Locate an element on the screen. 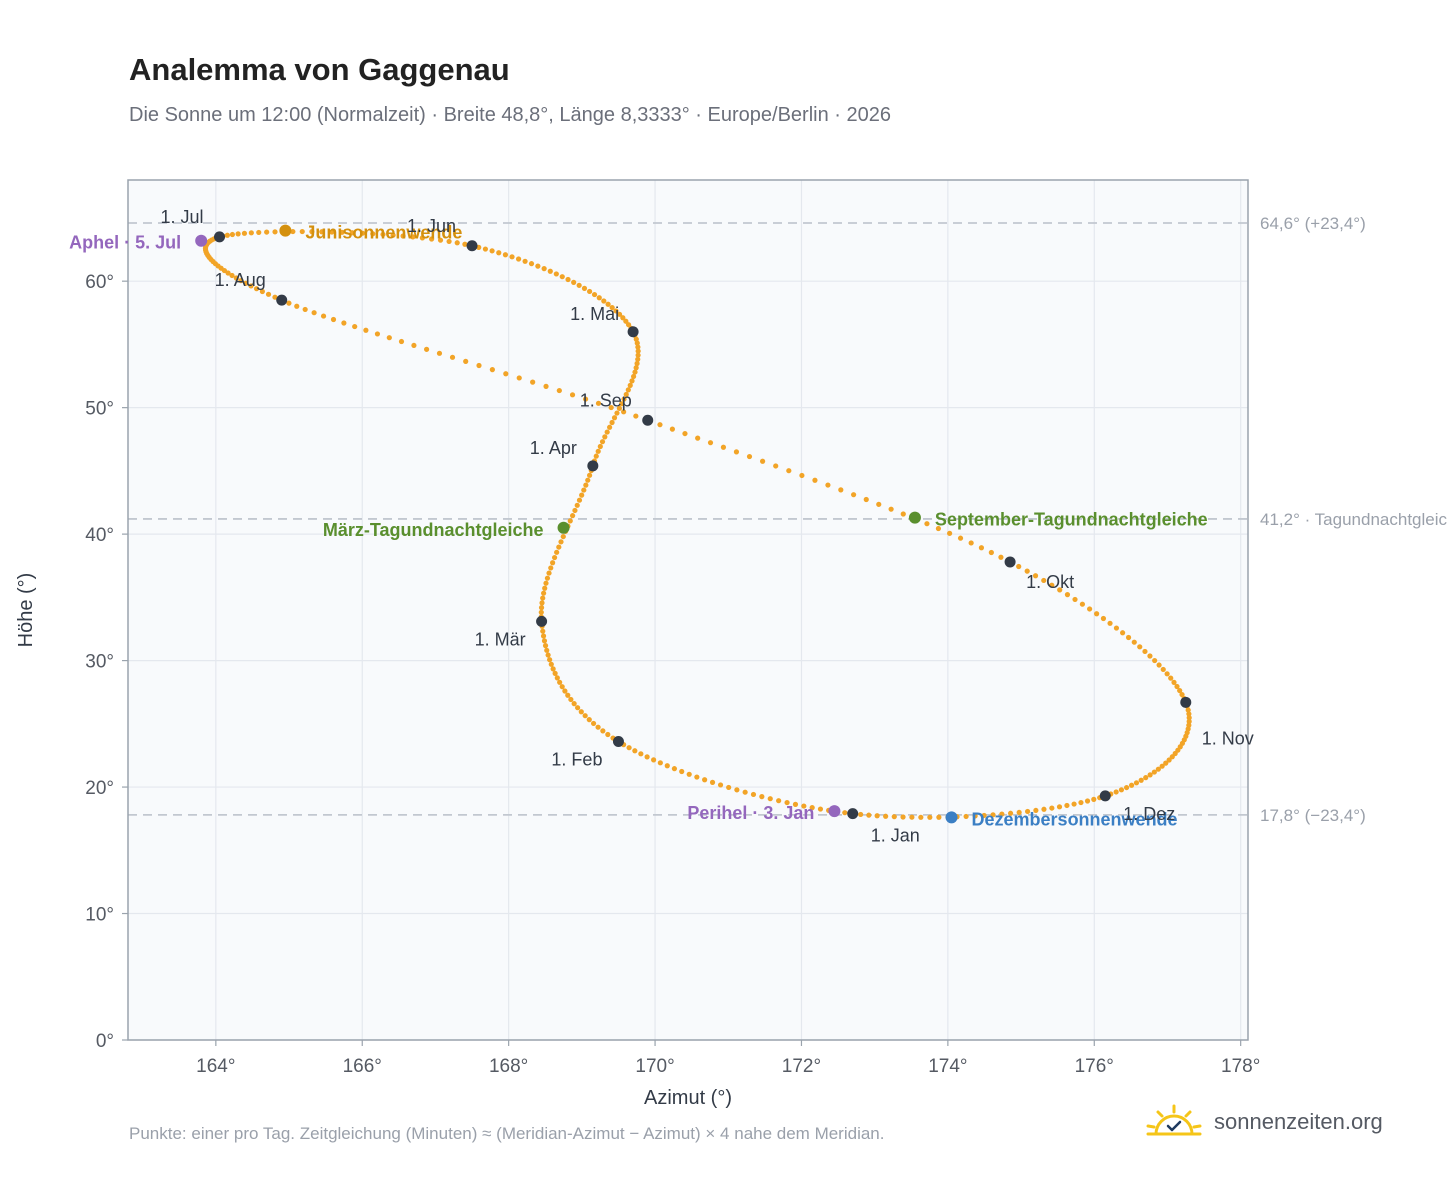 The height and width of the screenshot is (1188, 1448). brand-name: sonnenzeiten.org is located at coordinates (1298, 1121).